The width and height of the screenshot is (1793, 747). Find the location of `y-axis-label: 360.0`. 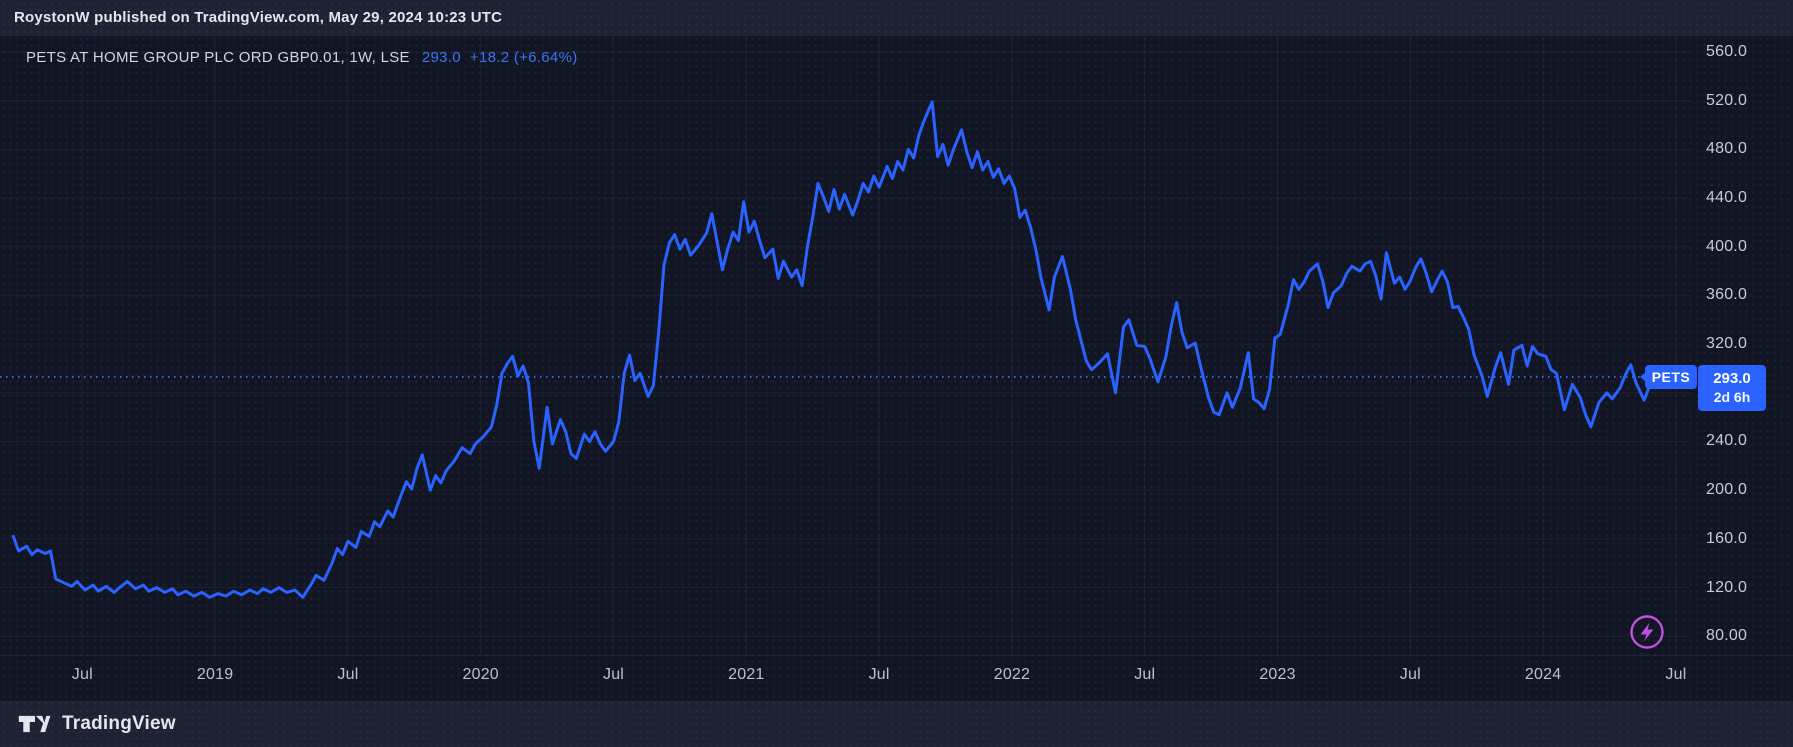

y-axis-label: 360.0 is located at coordinates (1727, 295).